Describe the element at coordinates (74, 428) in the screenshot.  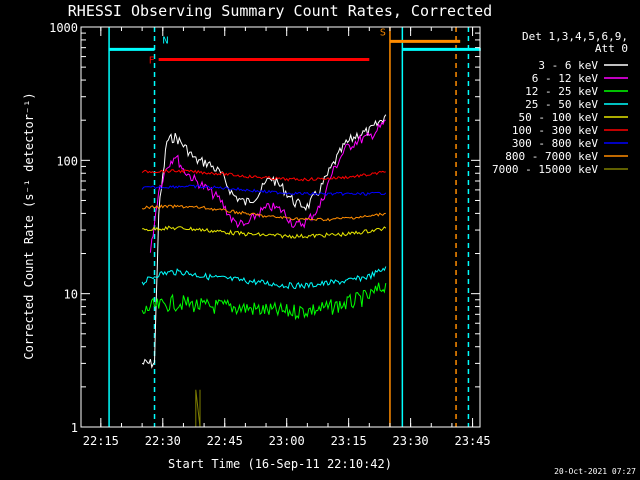
I see `y-tick-label: 1` at that location.